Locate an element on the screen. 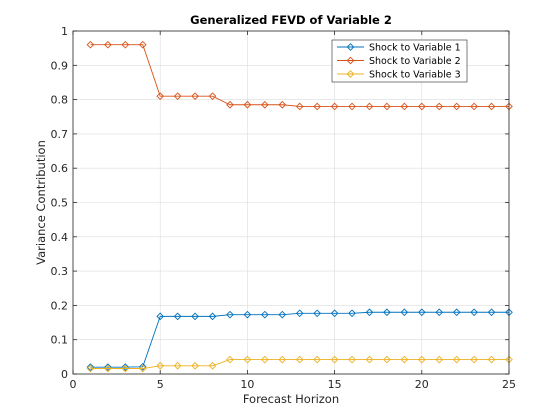 Image resolution: width=560 pixels, height=420 pixels. x-tick-label: 20 is located at coordinates (422, 384).